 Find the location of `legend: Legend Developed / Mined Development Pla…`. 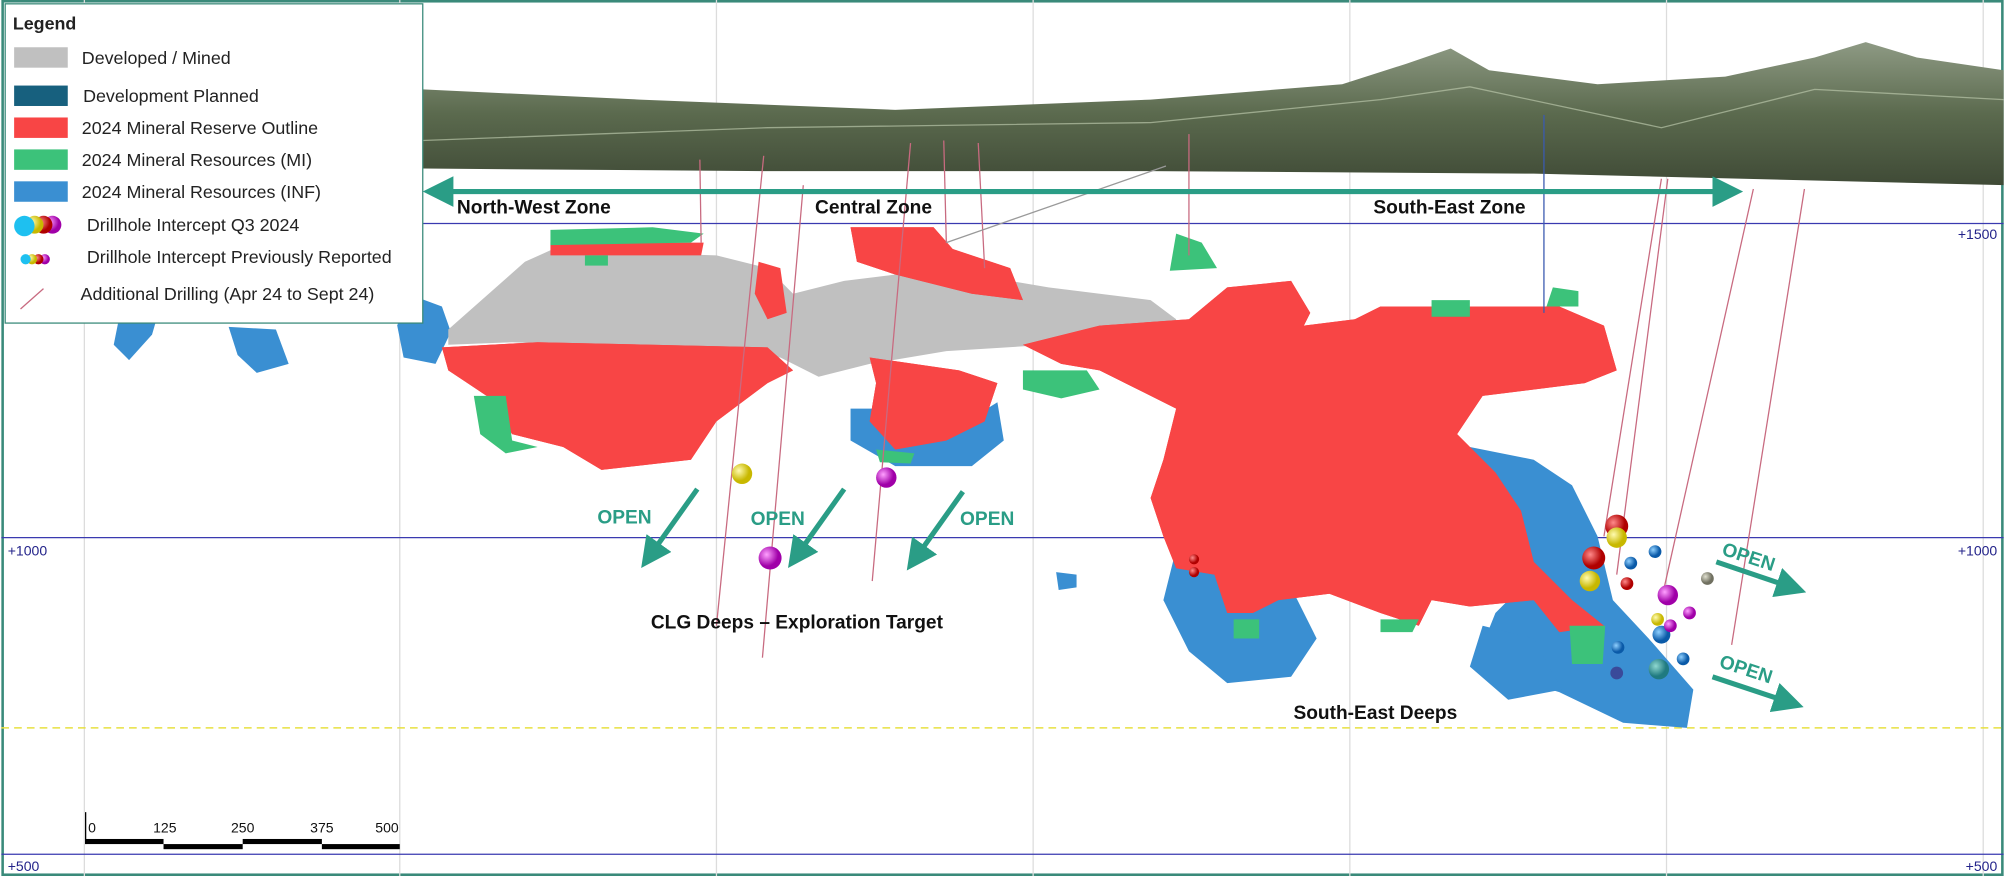

legend: Legend Developed / Mined Development Pla… is located at coordinates (214, 163).